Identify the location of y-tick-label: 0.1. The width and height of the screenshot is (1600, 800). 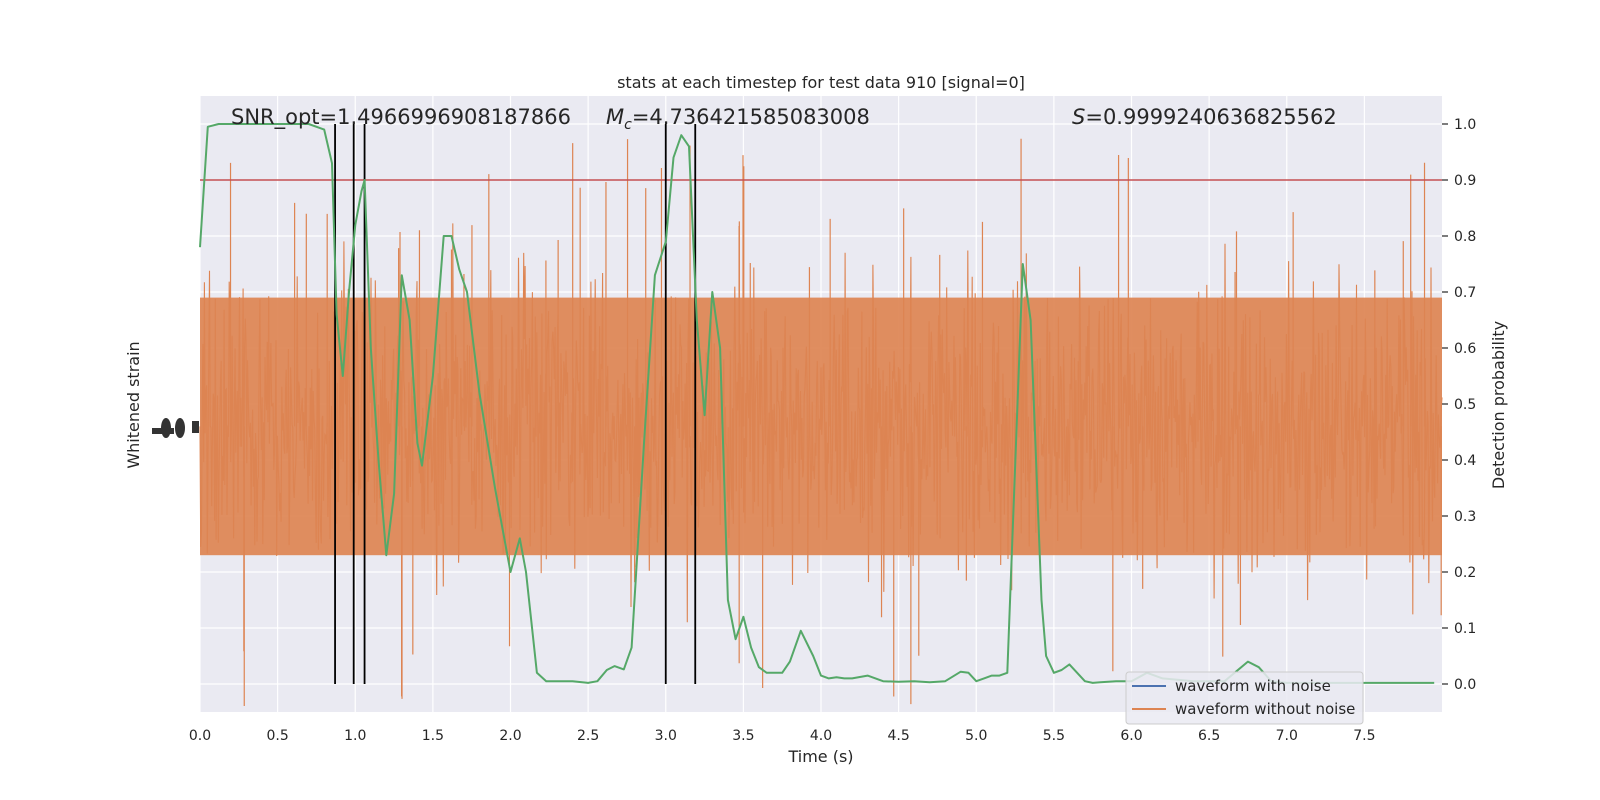
(1465, 629).